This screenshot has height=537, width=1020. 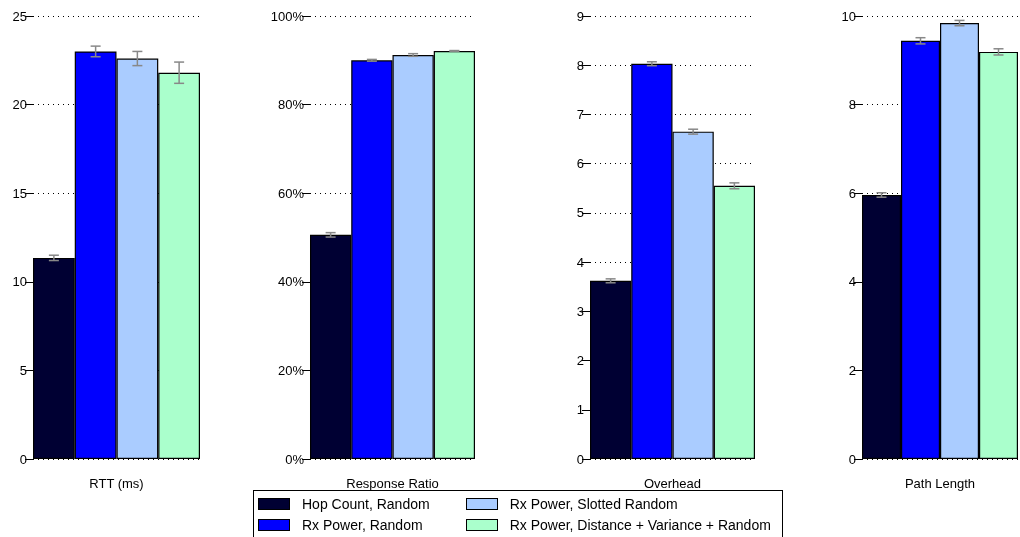 What do you see at coordinates (366, 503) in the screenshot?
I see `legend-label: Hop Count, Random` at bounding box center [366, 503].